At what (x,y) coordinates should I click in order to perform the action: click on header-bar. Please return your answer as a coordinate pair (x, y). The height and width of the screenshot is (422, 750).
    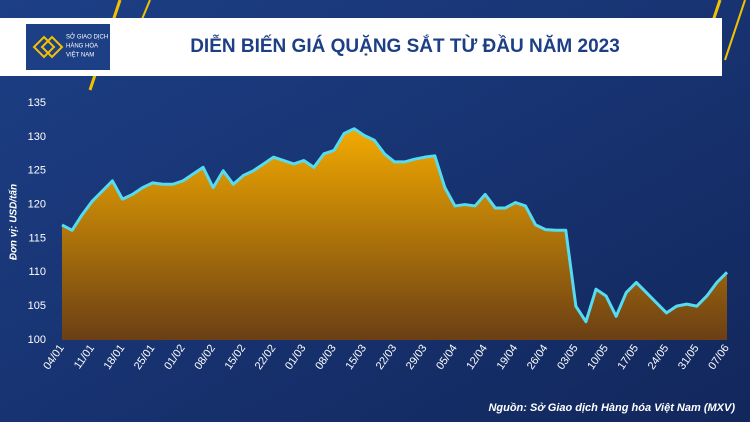
    Looking at the image, I should click on (361, 47).